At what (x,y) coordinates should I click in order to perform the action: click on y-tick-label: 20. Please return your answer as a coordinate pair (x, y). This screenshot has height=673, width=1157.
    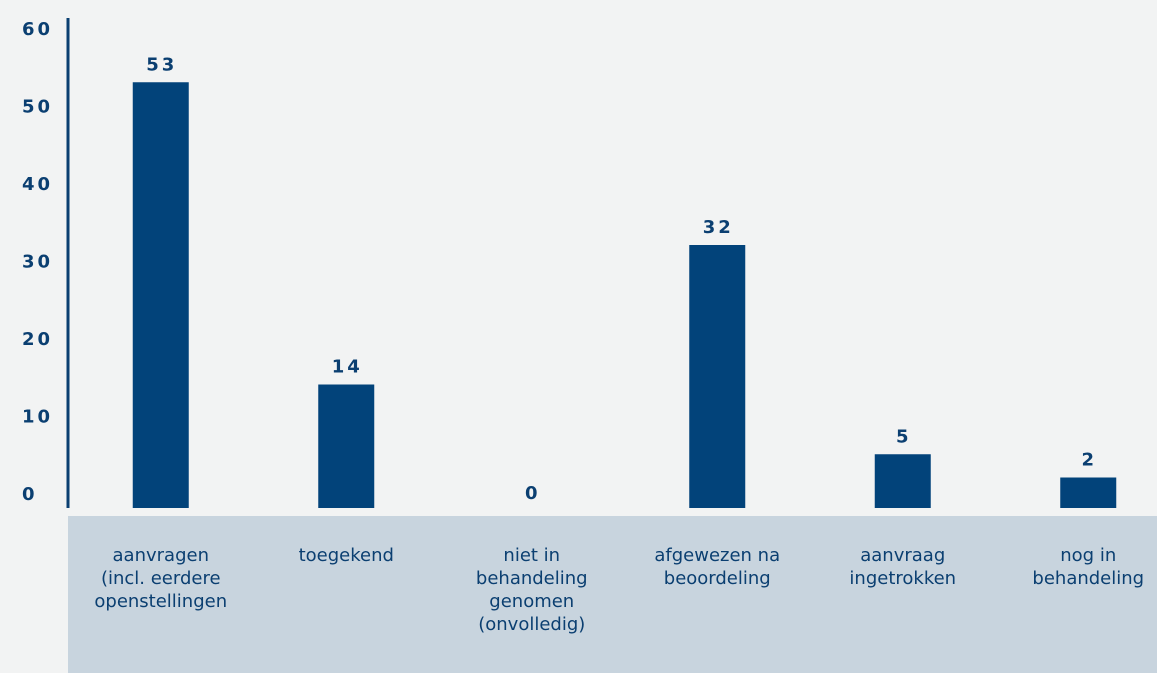
    Looking at the image, I should click on (37, 339).